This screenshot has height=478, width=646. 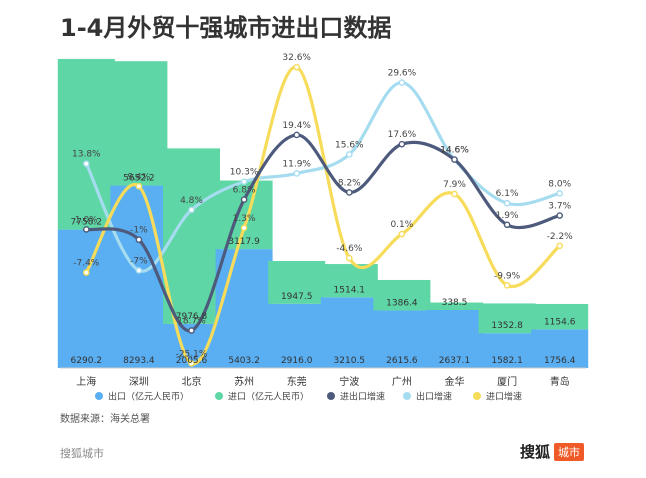 What do you see at coordinates (244, 219) in the screenshot?
I see `import-growth-label: 1.3%` at bounding box center [244, 219].